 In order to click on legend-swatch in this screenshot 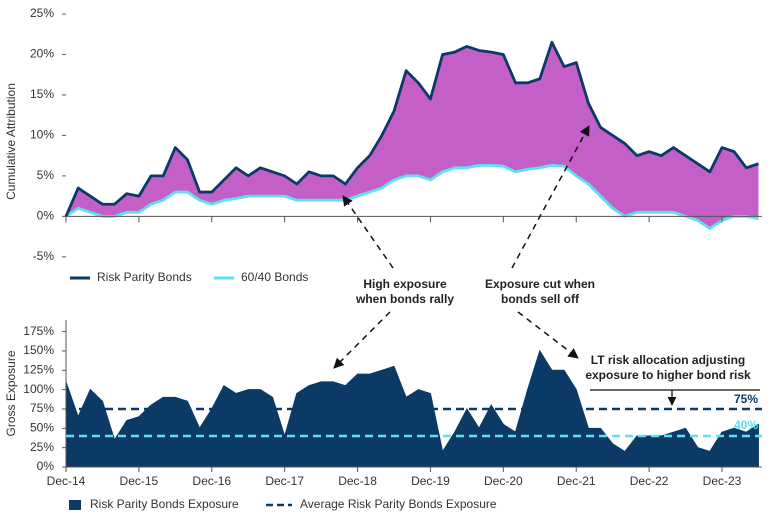, I will do `click(75, 505)`.